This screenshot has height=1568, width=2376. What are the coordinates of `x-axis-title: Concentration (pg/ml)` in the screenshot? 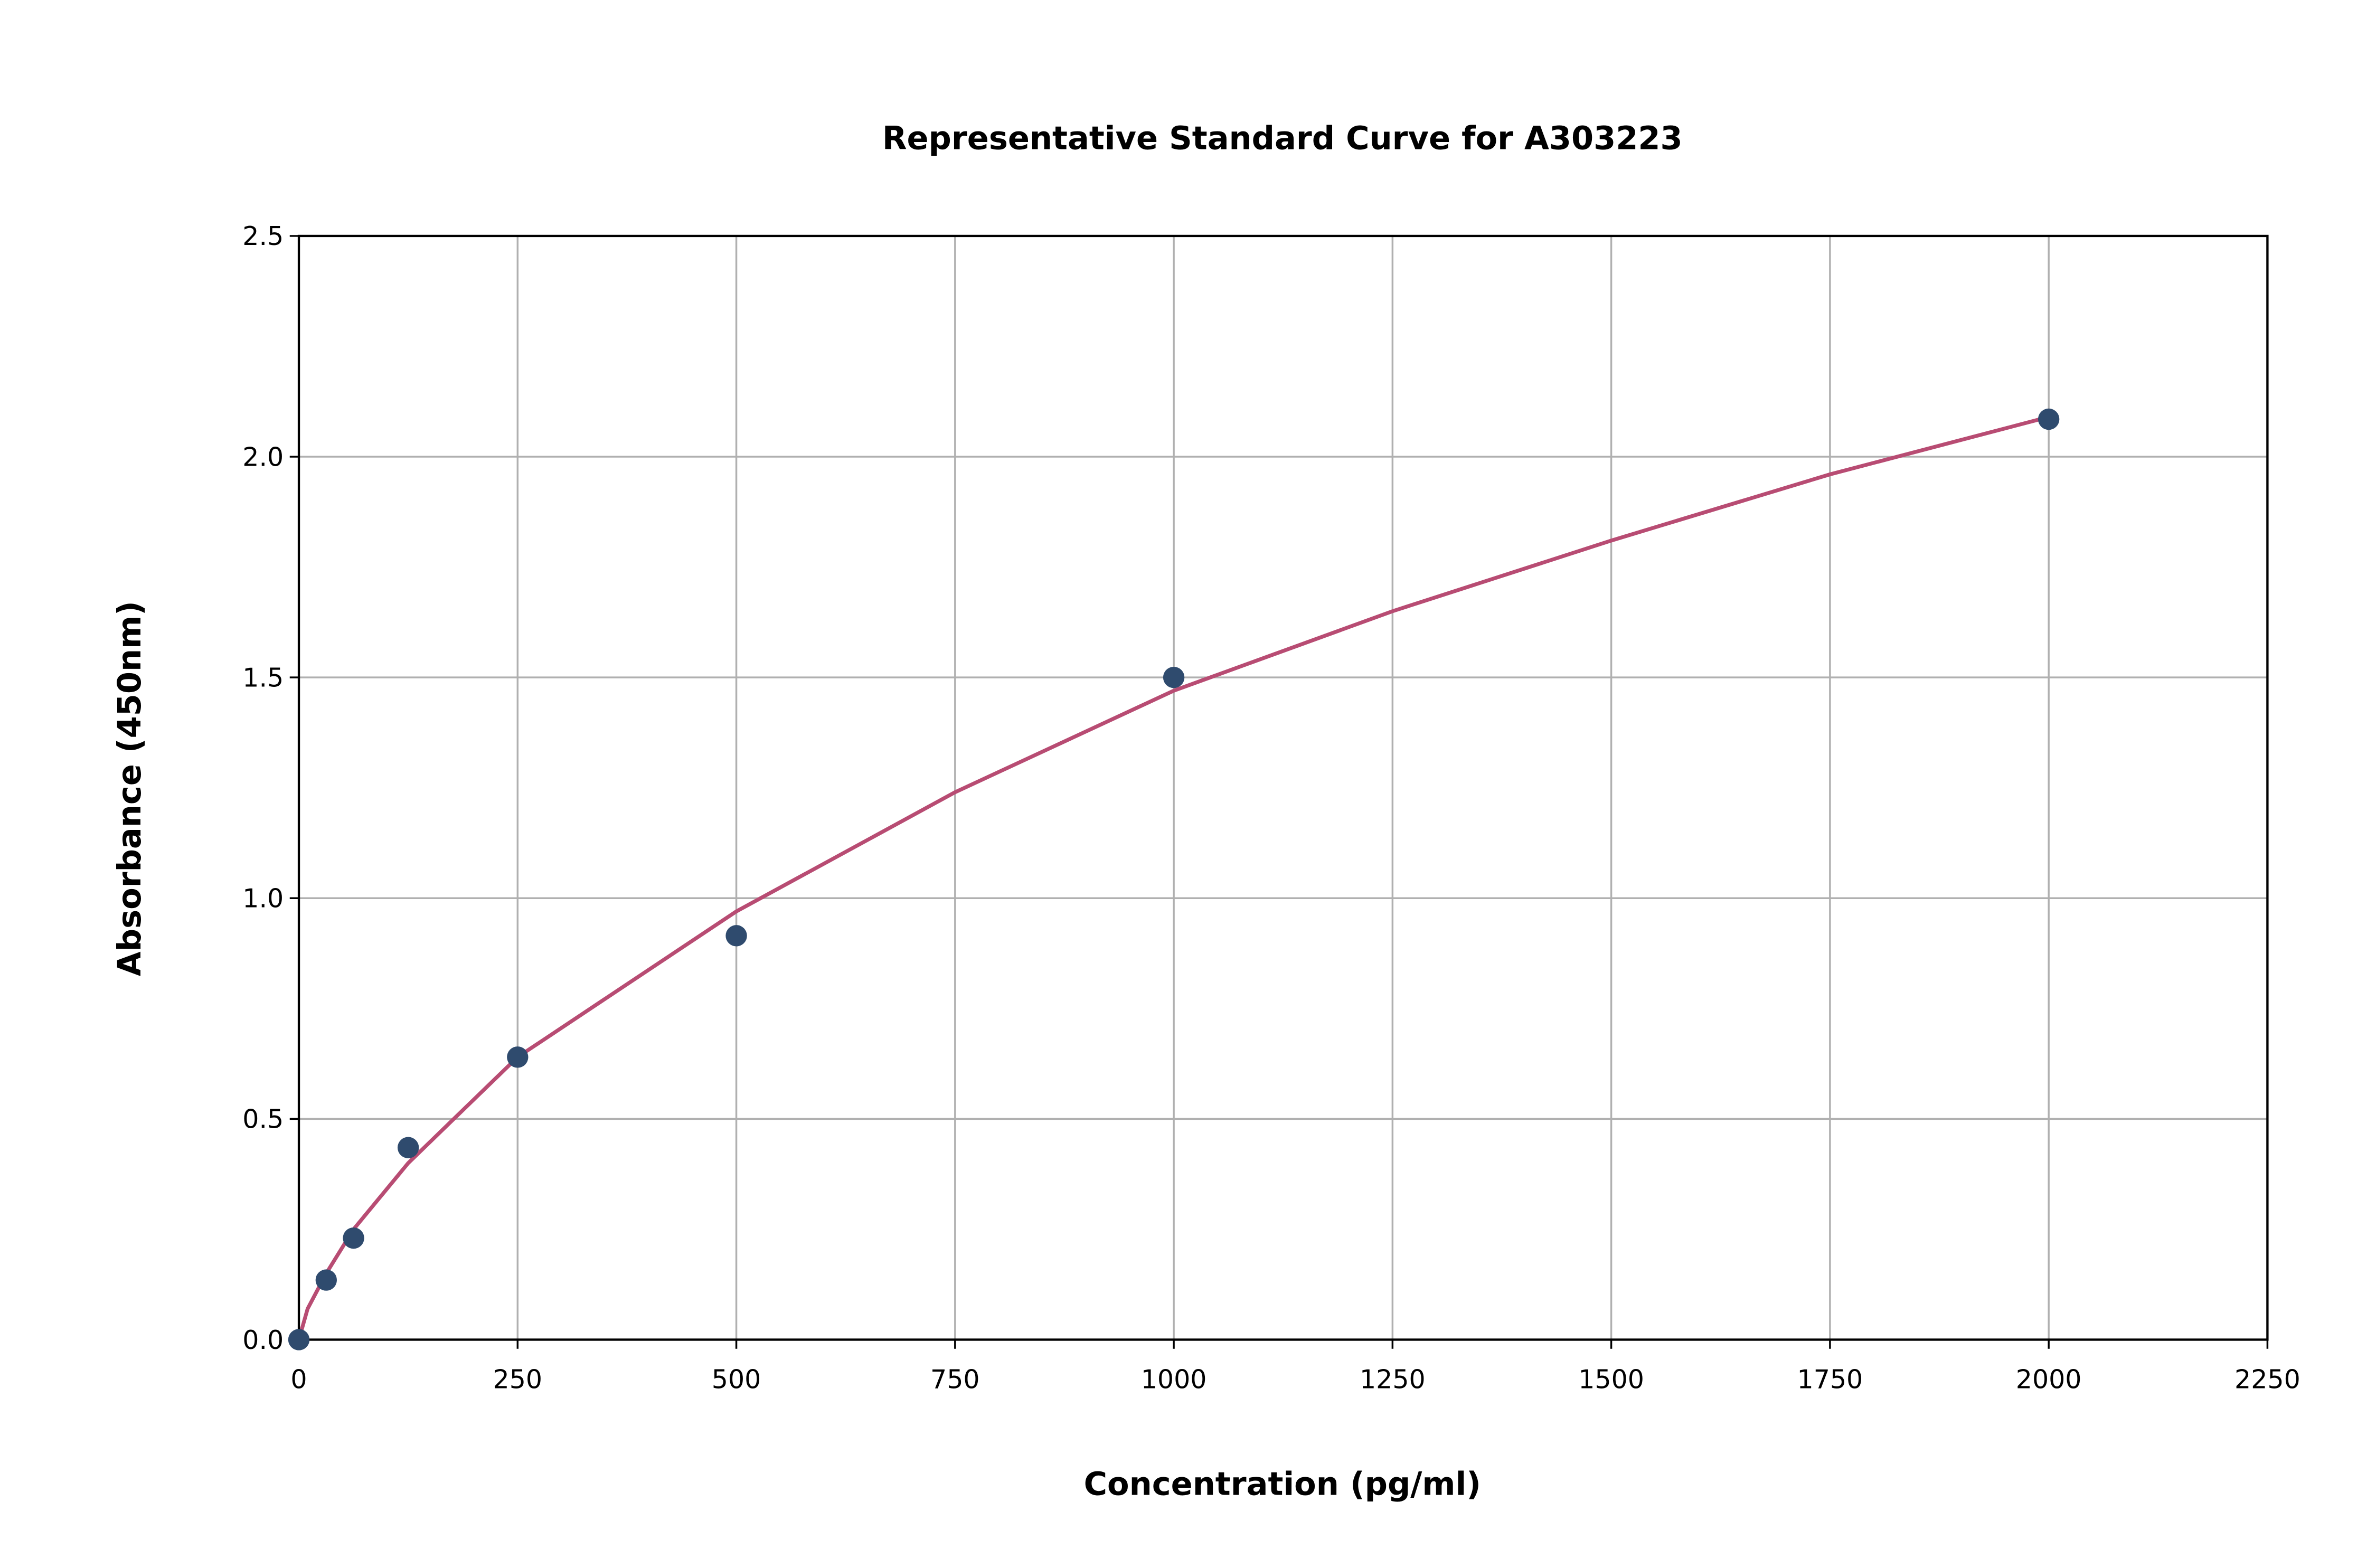 It's located at (1283, 1484).